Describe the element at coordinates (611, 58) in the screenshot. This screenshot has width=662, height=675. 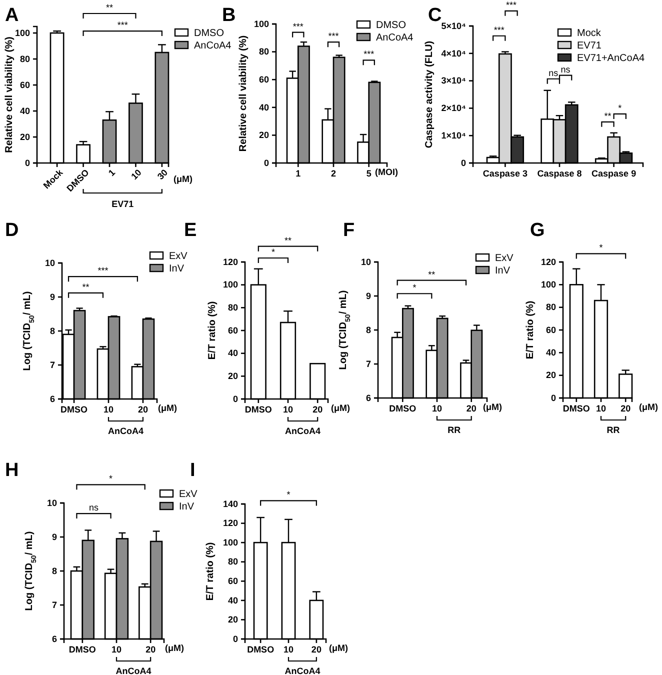
I see `legend-label: EV71+AnCoA4` at that location.